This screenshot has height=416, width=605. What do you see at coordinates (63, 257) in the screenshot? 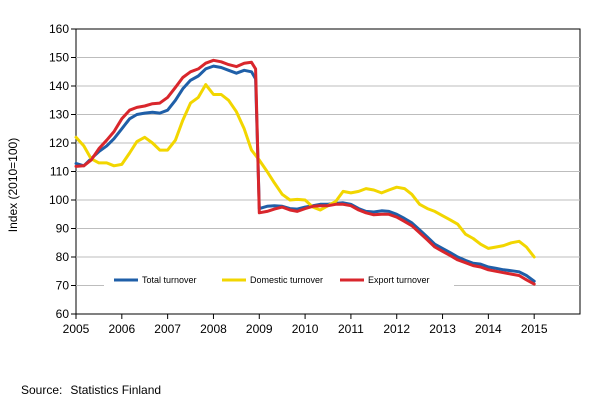
I see `y-tick-label: 80` at bounding box center [63, 257].